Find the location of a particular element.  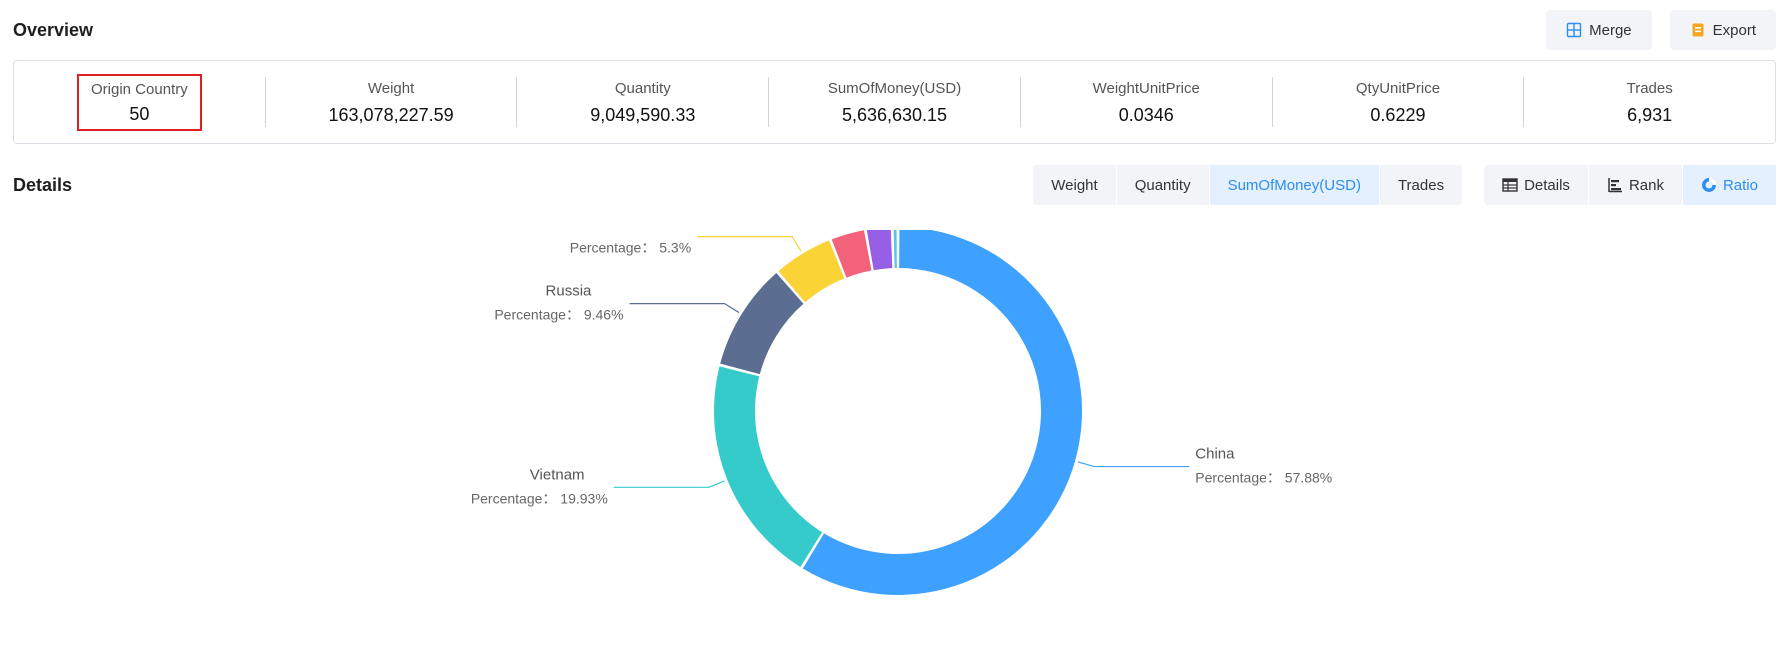

merge-button: Merge is located at coordinates (1599, 30).